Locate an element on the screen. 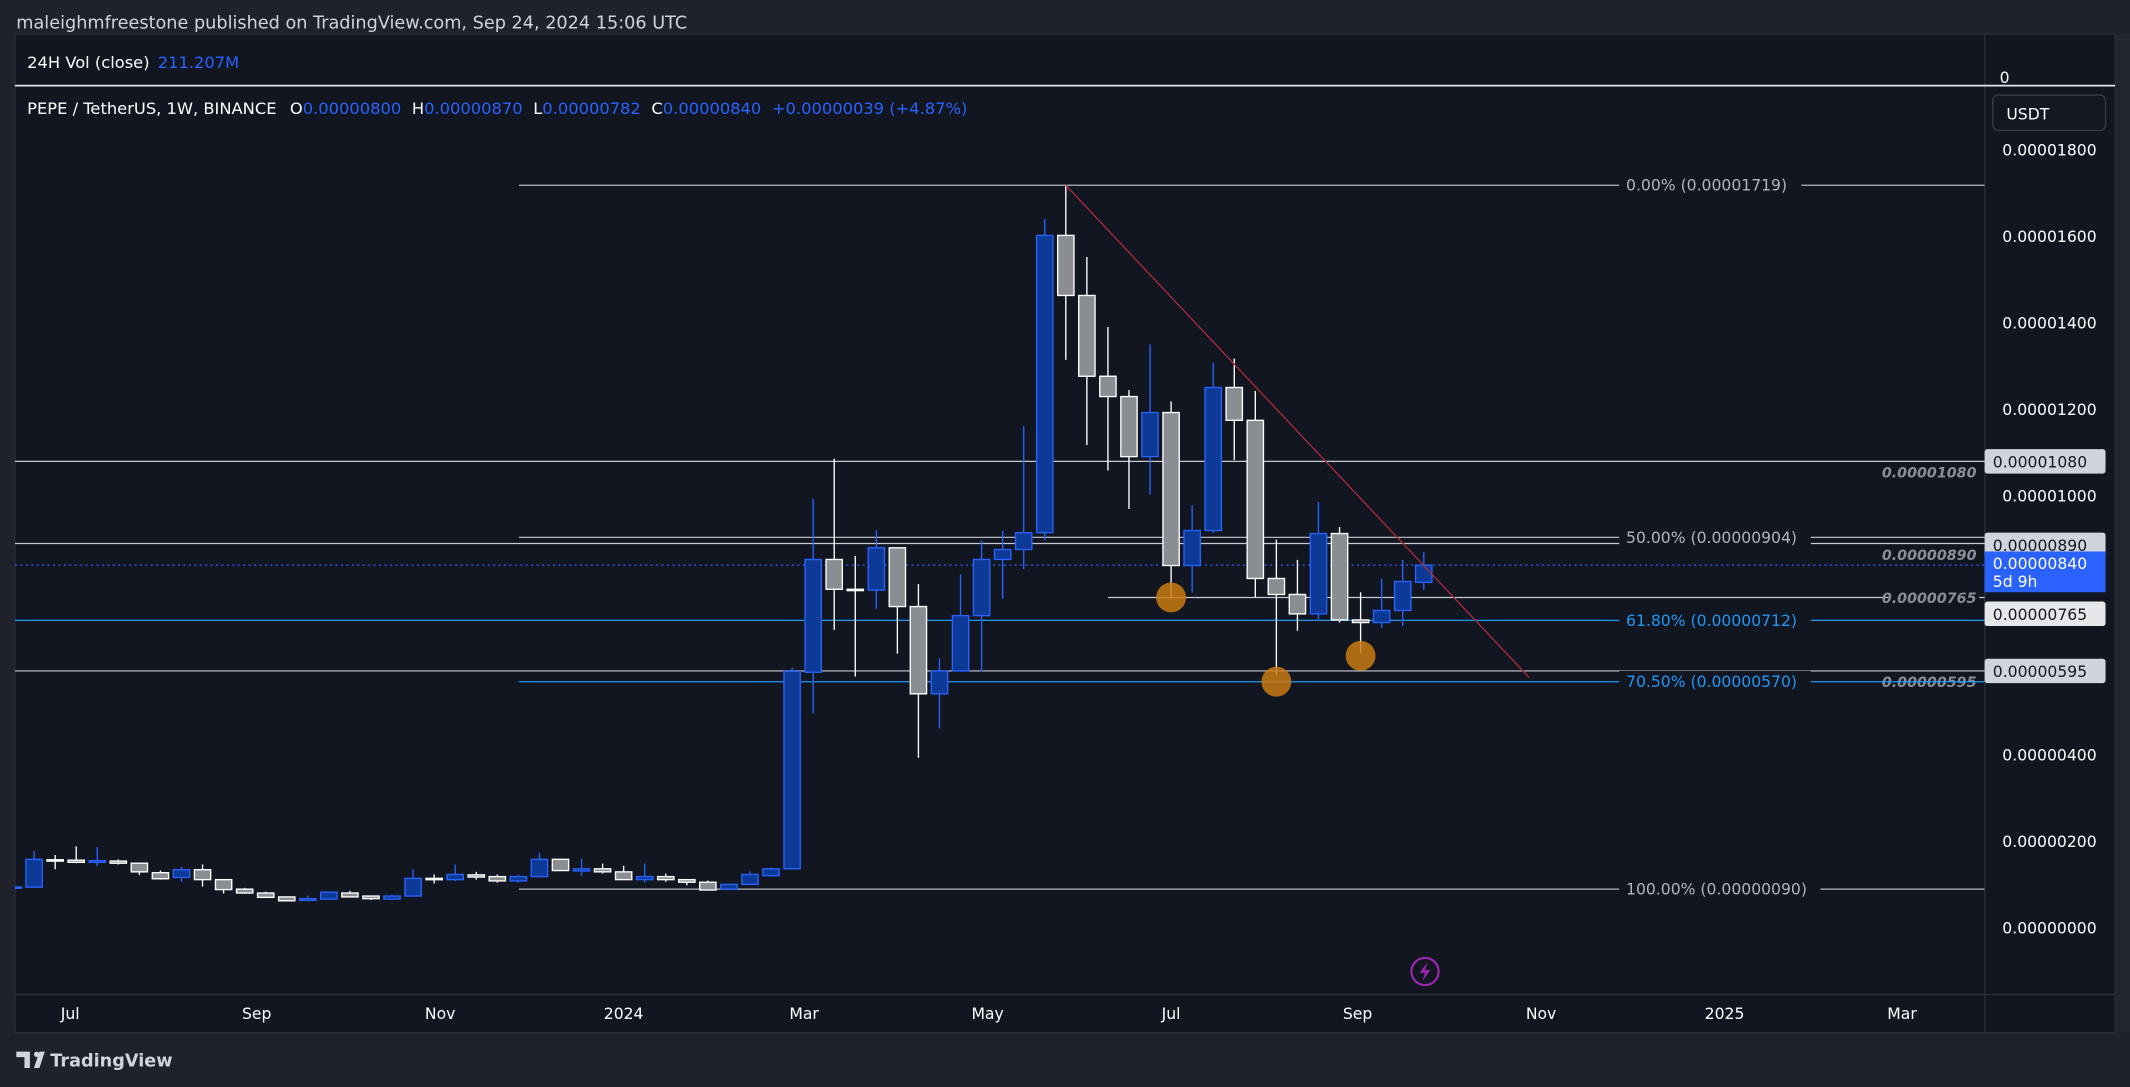 This screenshot has height=1087, width=2130. close-value: 0.00000840 is located at coordinates (712, 108).